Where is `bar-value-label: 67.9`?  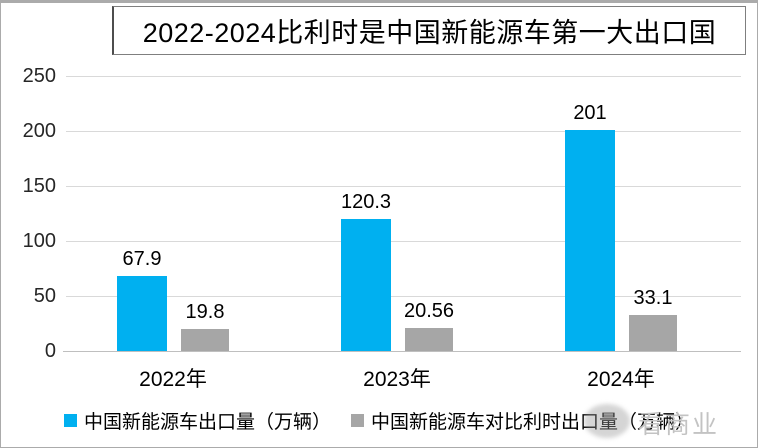 bar-value-label: 67.9 is located at coordinates (142, 259).